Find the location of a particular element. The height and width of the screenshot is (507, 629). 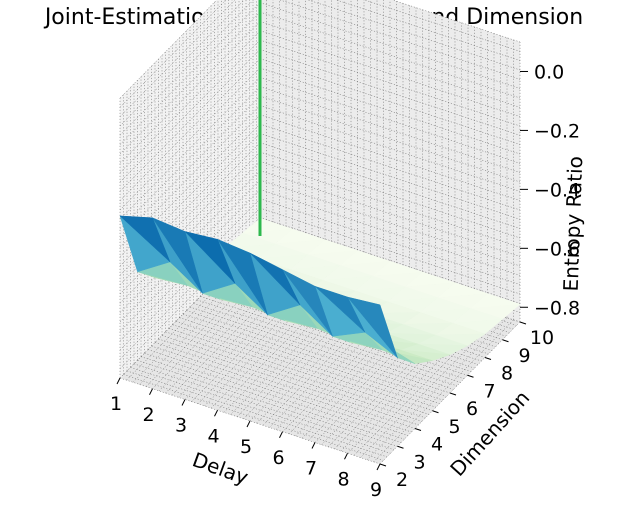

x-tick-label: 4 is located at coordinates (213, 436).